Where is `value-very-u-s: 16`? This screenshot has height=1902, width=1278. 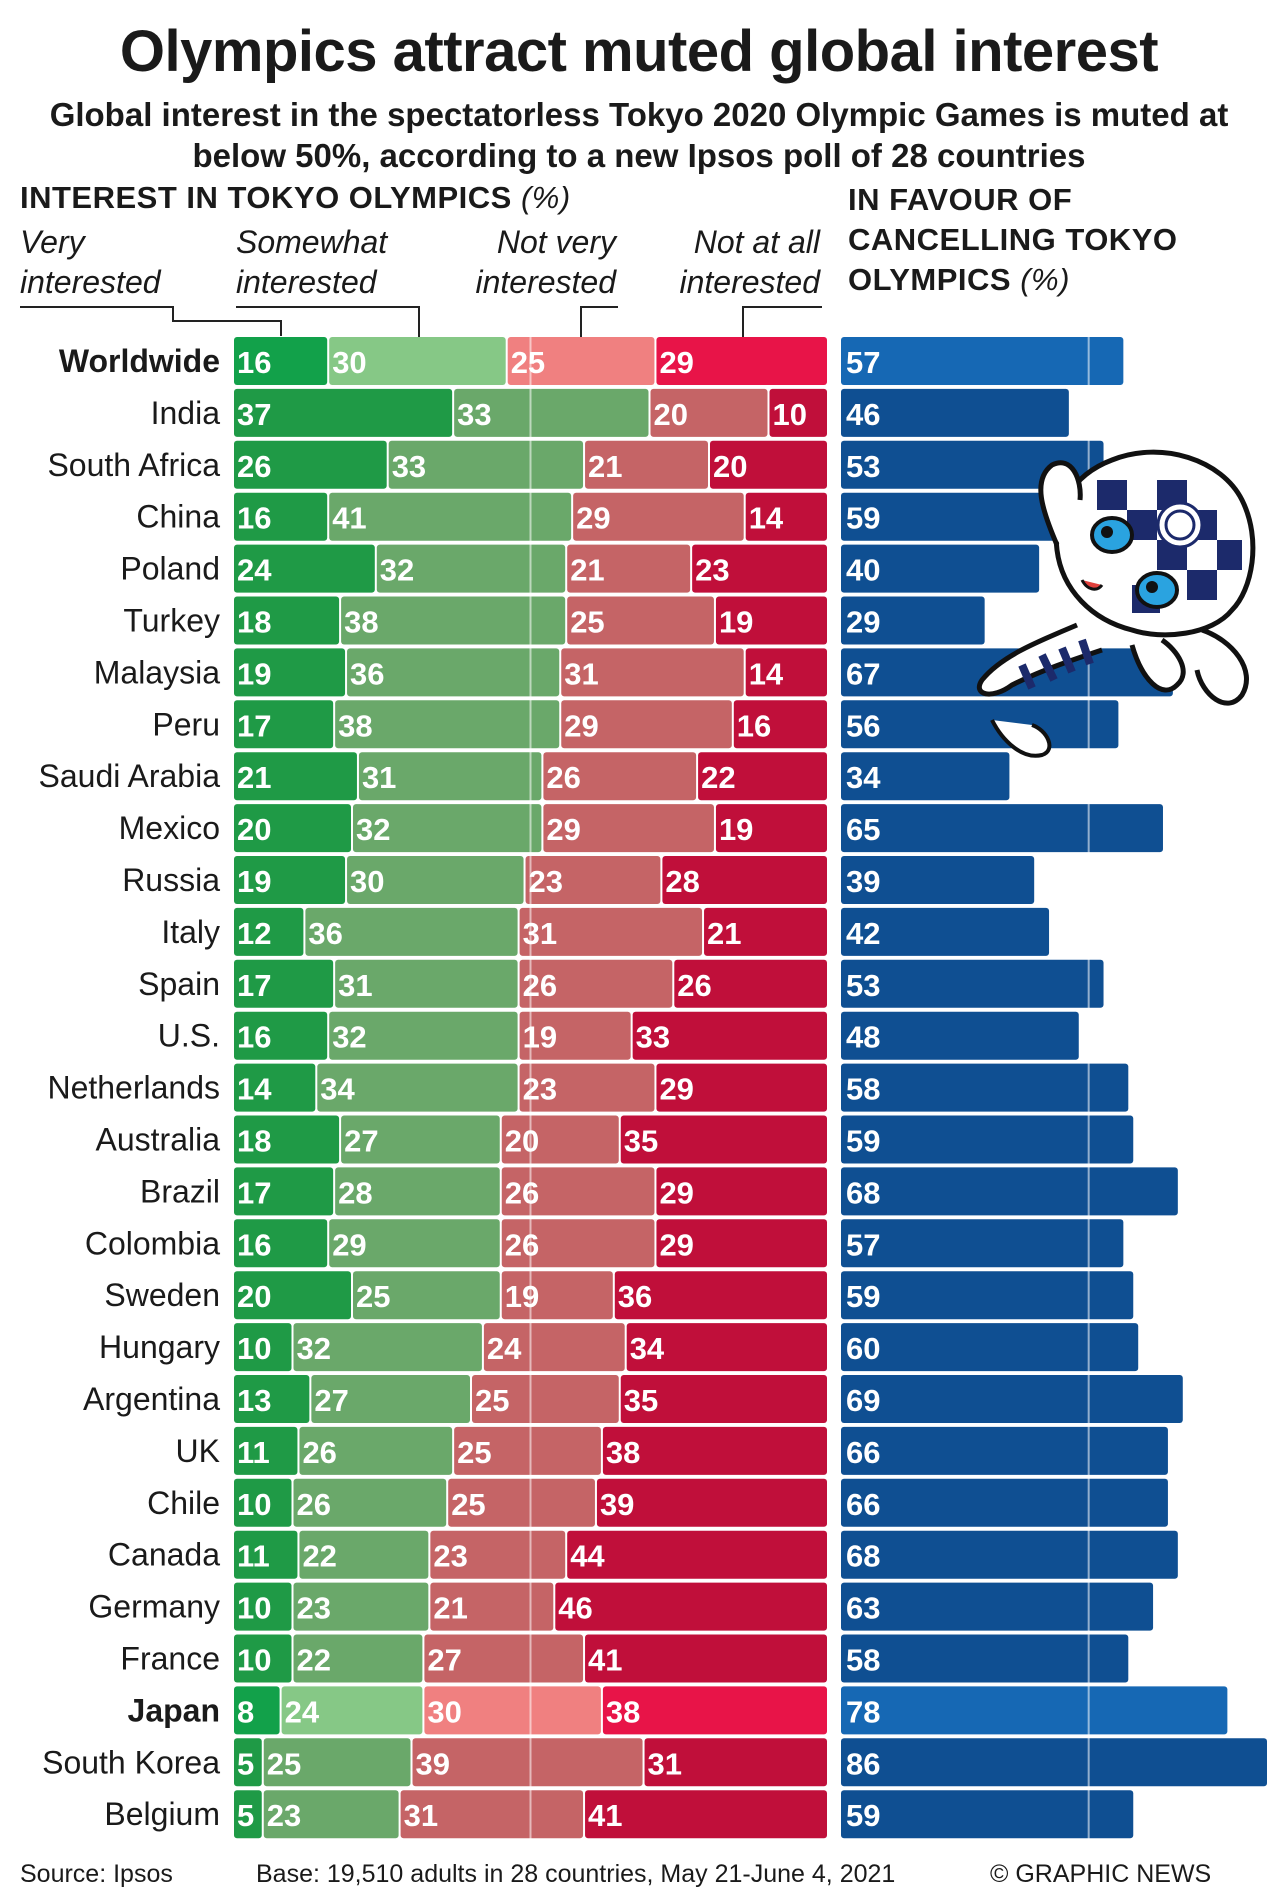
value-very-u-s: 16 is located at coordinates (254, 1037).